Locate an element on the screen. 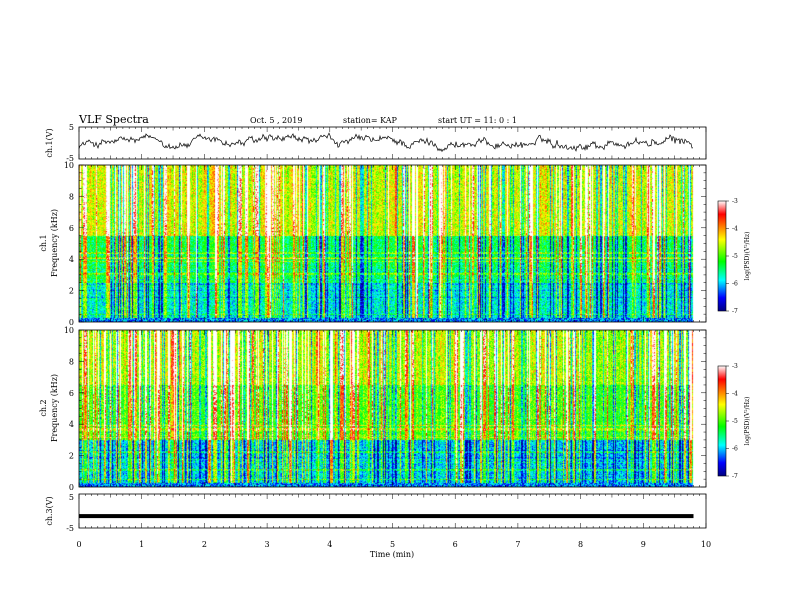  date-label: Oct. 5 , 2019 is located at coordinates (276, 120).